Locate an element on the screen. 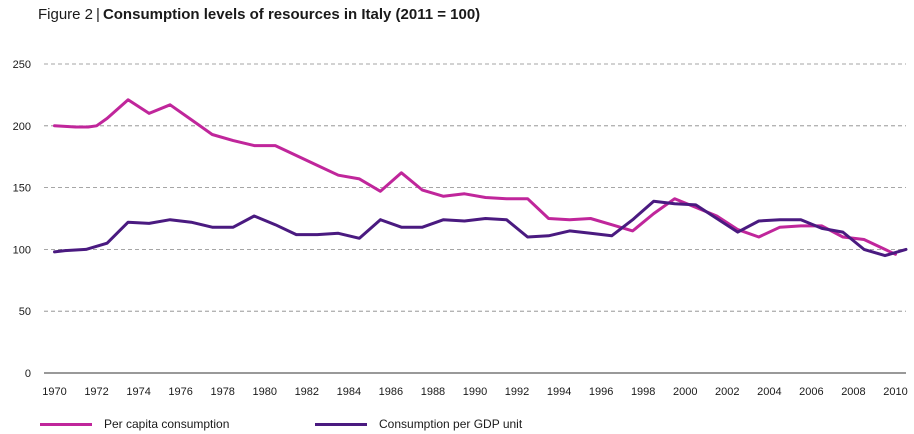 This screenshot has height=434, width=914. x-tick-label-1986: 1986 is located at coordinates (391, 392).